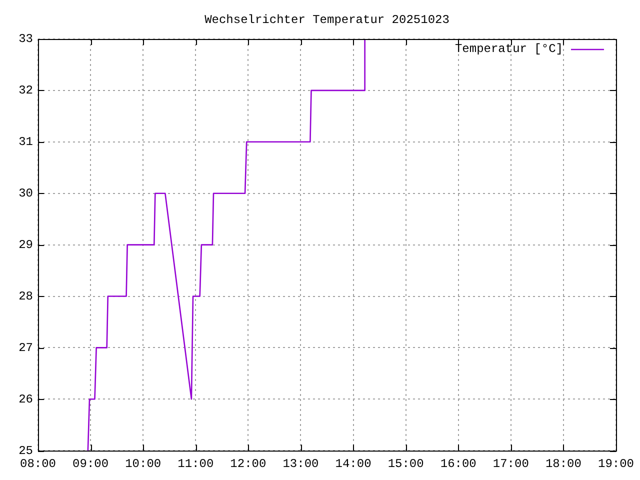  I want to click on chart-title: Wechselrichter Temperatur 20251023, so click(327, 20).